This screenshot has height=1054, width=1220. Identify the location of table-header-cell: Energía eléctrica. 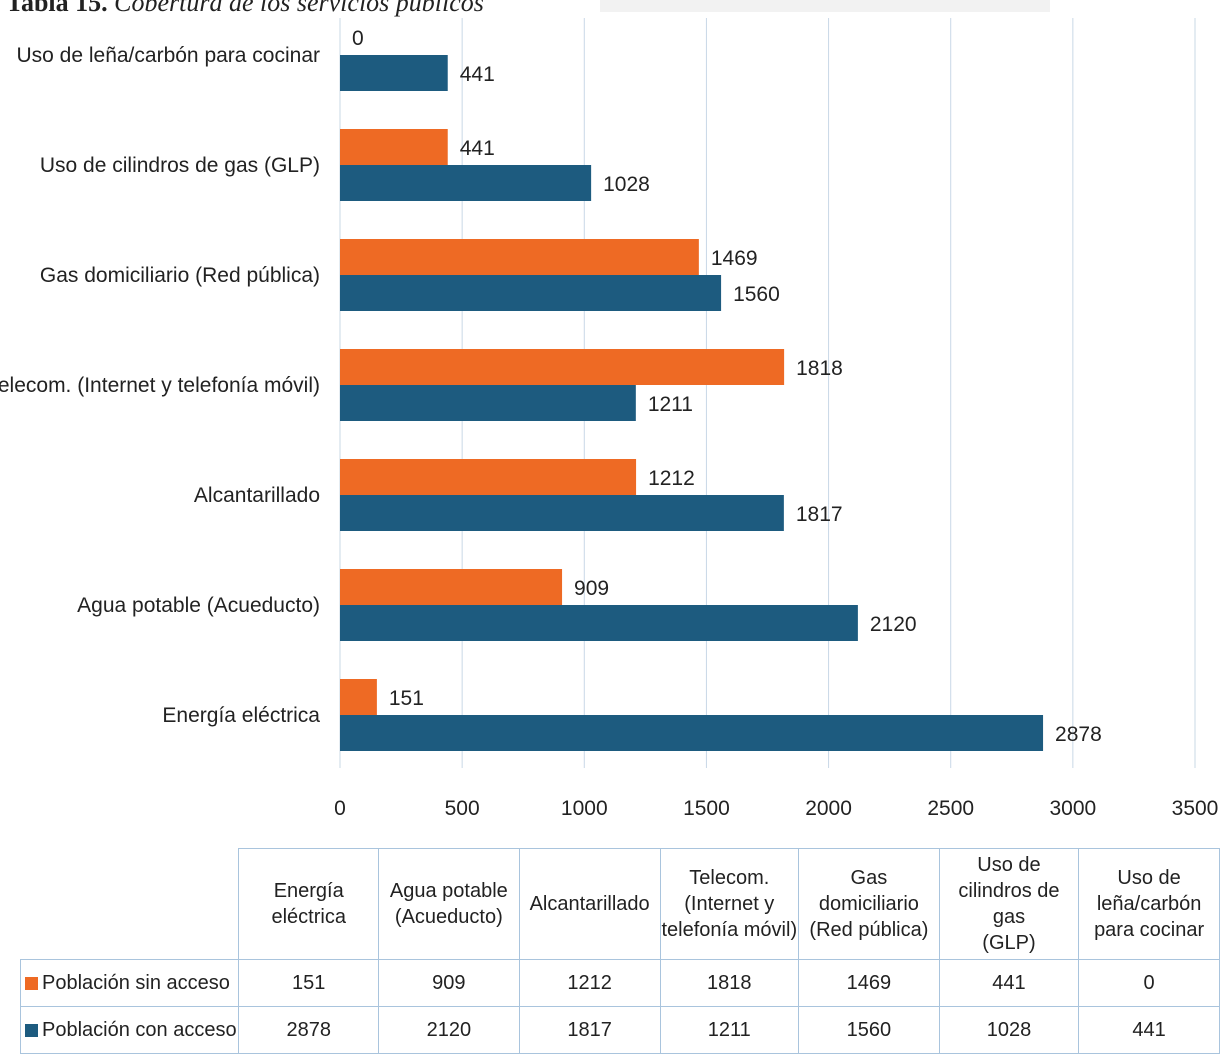
(308, 904).